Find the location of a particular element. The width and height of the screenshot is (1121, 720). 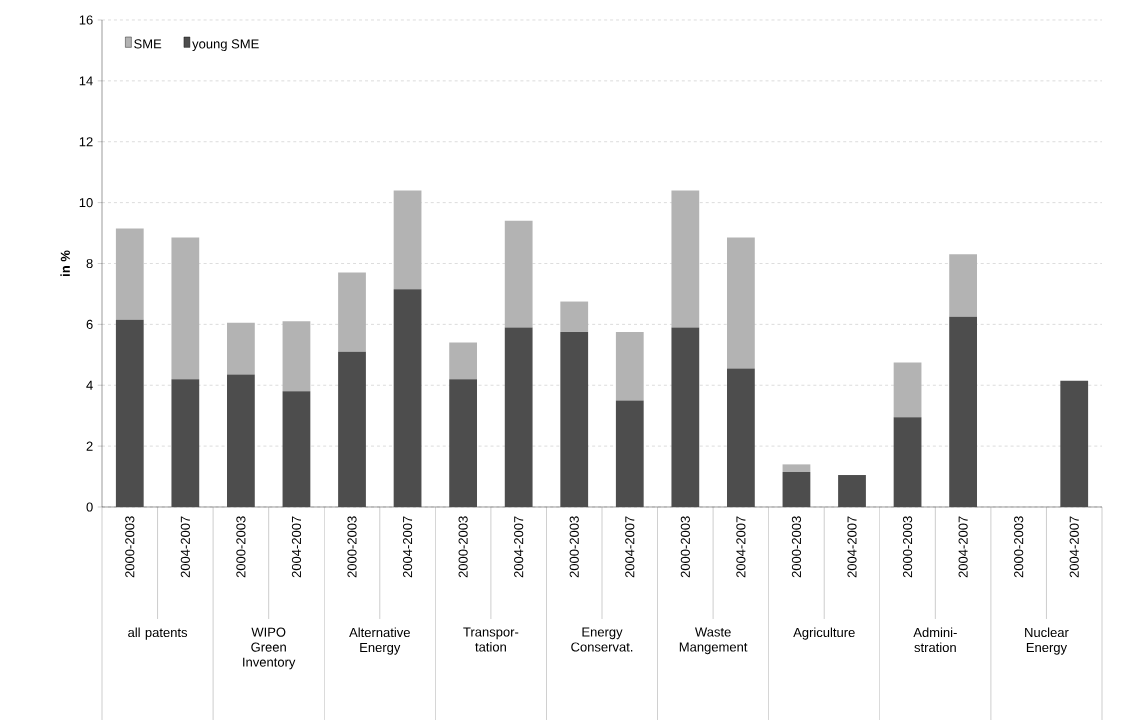

y-tick-label: 10 is located at coordinates (86, 202).